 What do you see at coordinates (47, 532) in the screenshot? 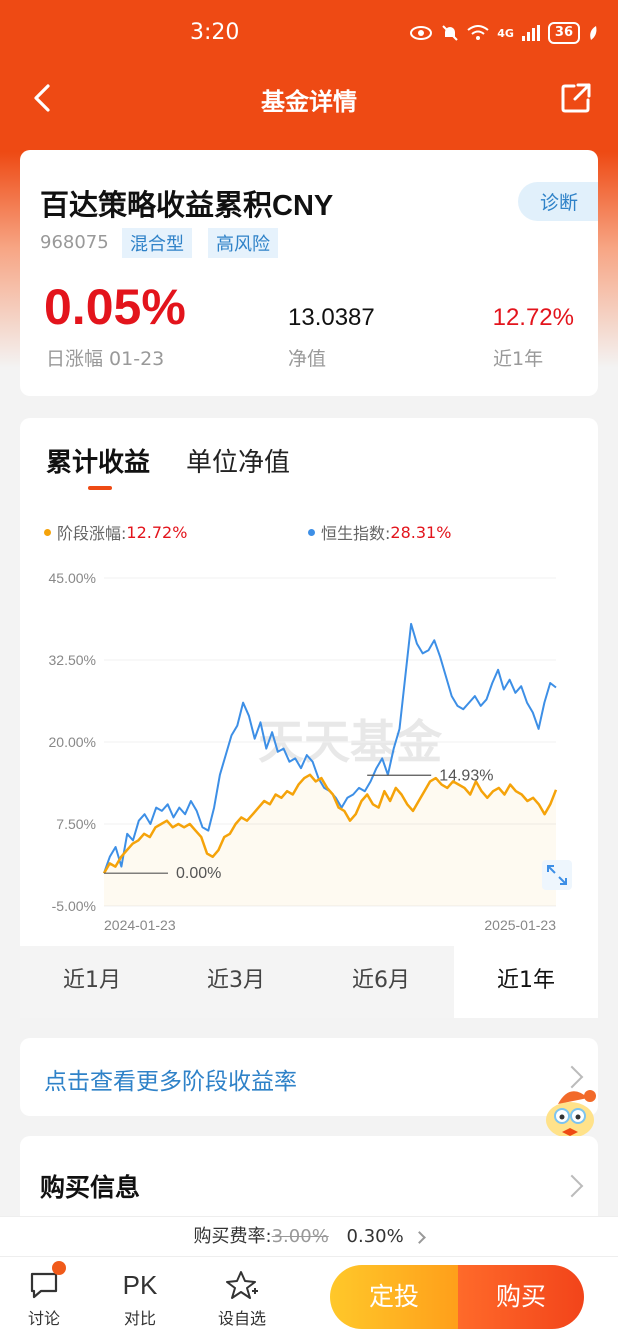
I see `legend-fund-dot` at bounding box center [47, 532].